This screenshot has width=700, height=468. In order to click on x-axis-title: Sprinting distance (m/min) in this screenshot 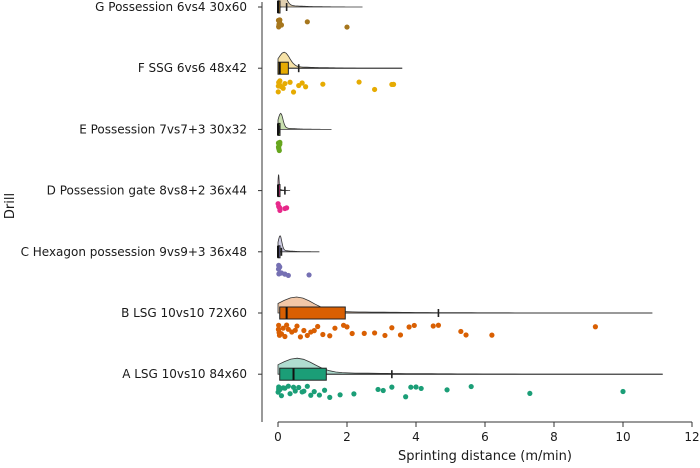, I will do `click(485, 456)`.